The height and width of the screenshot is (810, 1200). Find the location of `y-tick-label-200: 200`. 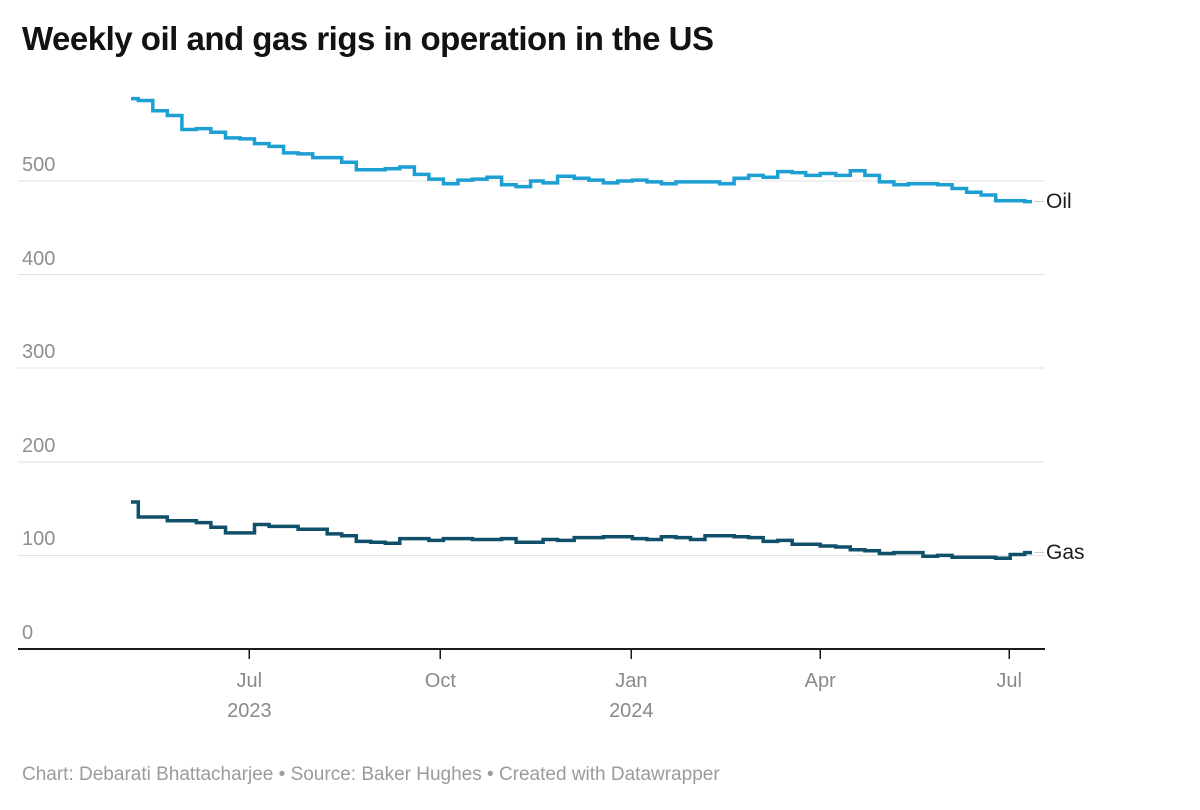

y-tick-label-200: 200 is located at coordinates (39, 445).